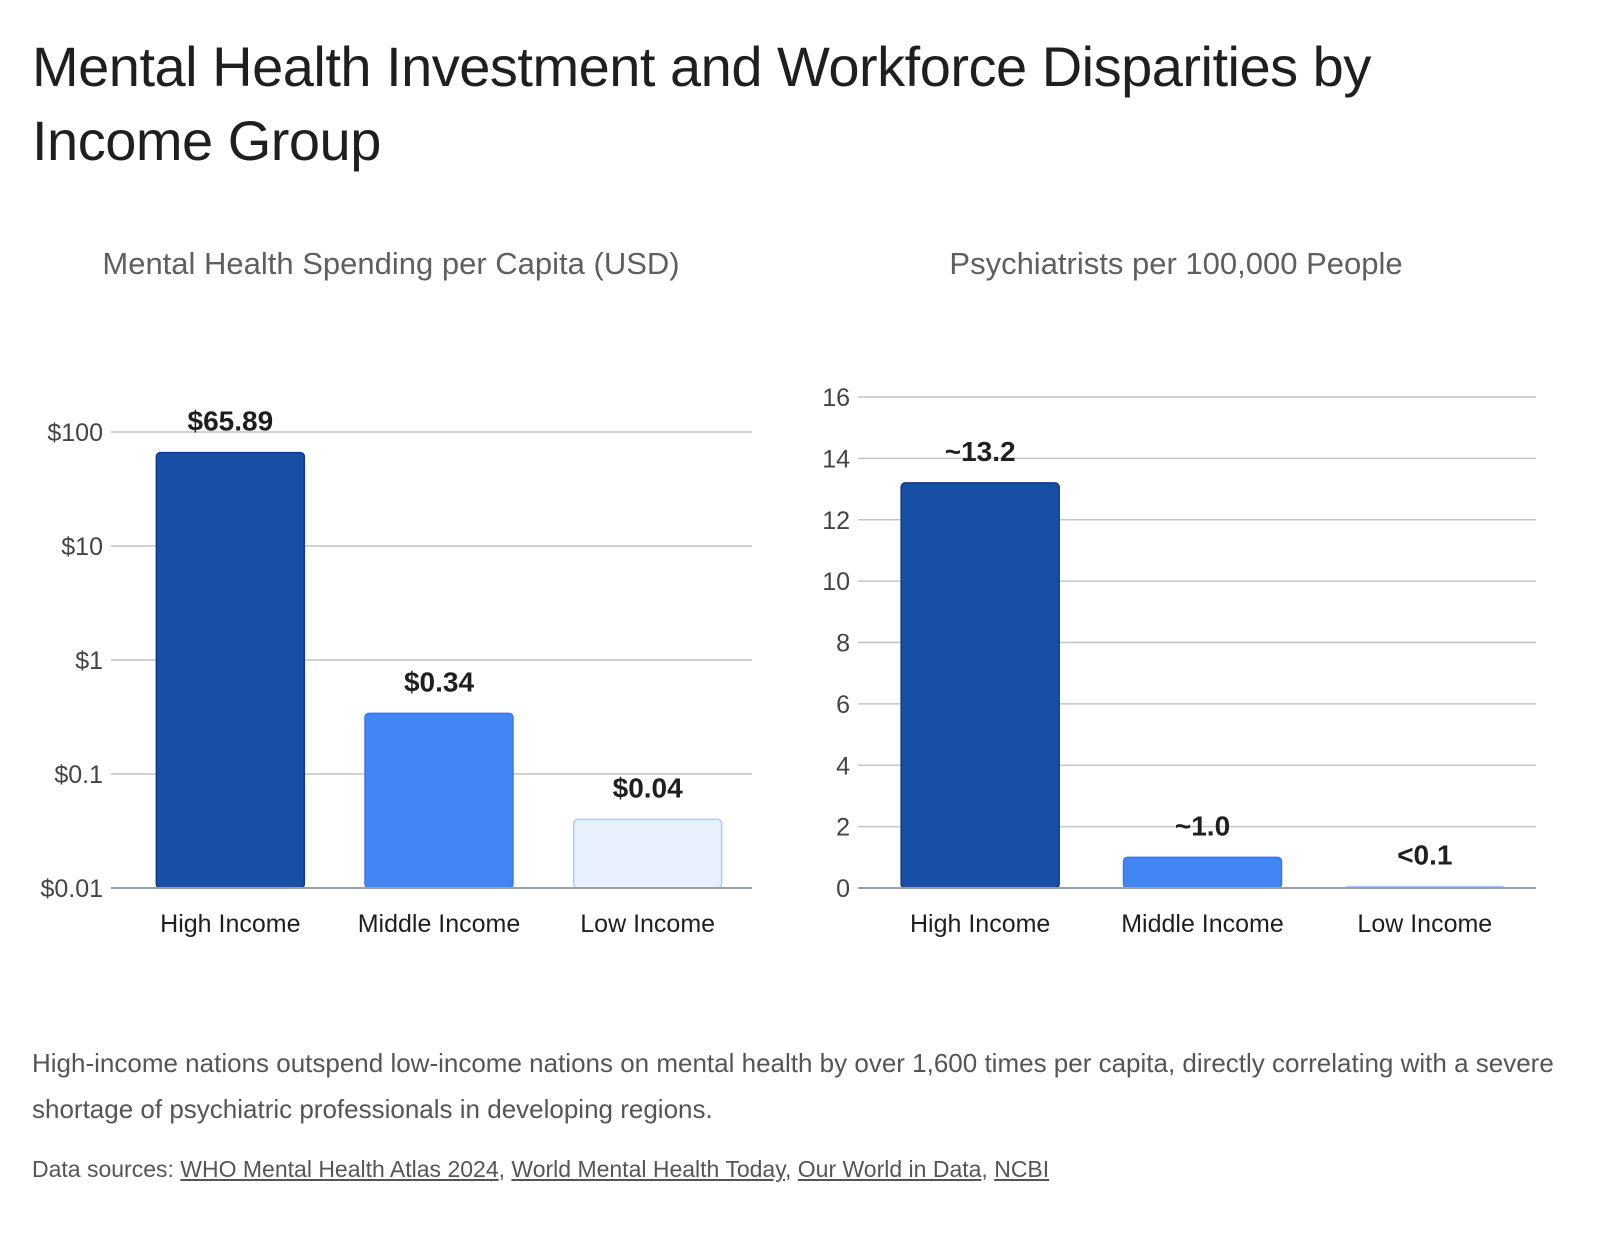  I want to click on data-label: $0.04, so click(648, 787).